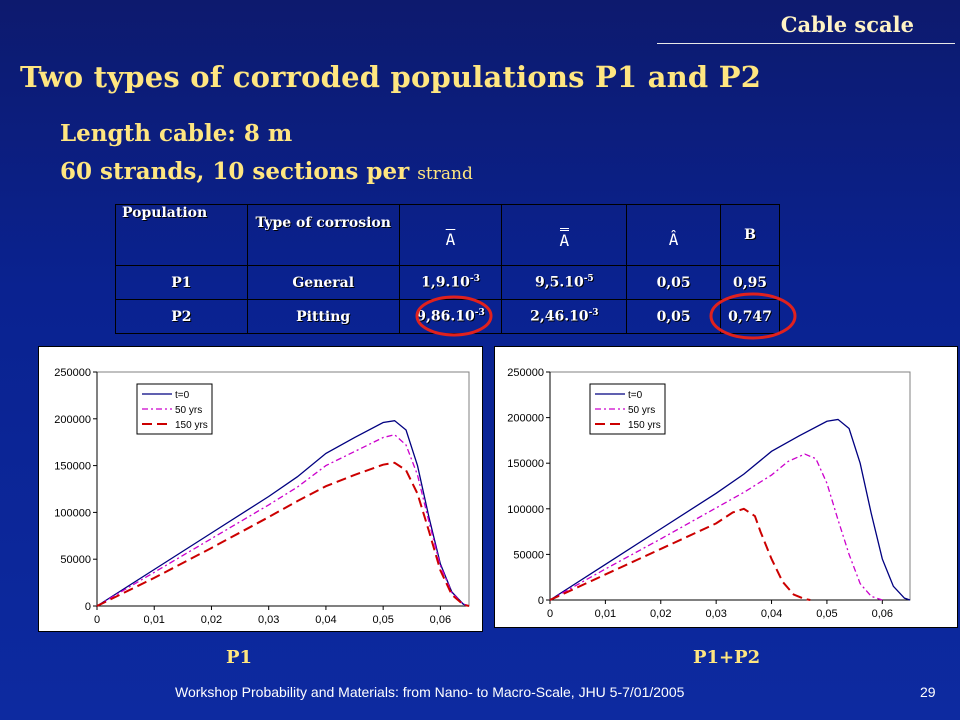 The height and width of the screenshot is (720, 960). I want to click on cell-b: 0,747, so click(750, 316).